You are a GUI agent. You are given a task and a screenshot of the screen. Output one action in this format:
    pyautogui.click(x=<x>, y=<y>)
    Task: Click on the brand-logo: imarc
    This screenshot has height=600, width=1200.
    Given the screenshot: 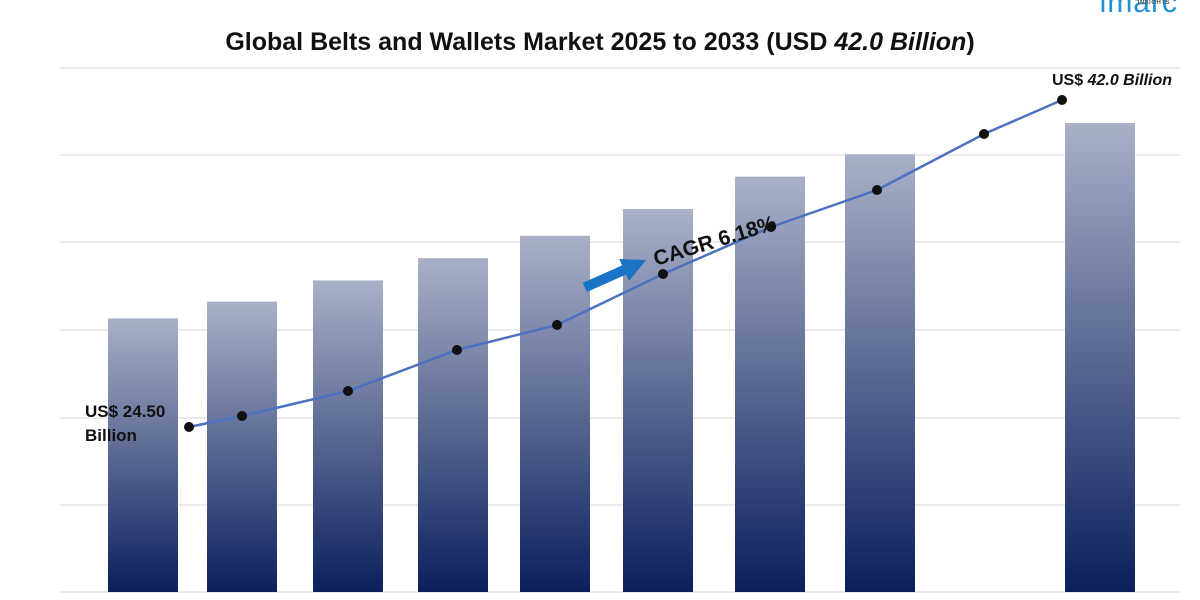 What is the action you would take?
    pyautogui.click(x=1138, y=9)
    